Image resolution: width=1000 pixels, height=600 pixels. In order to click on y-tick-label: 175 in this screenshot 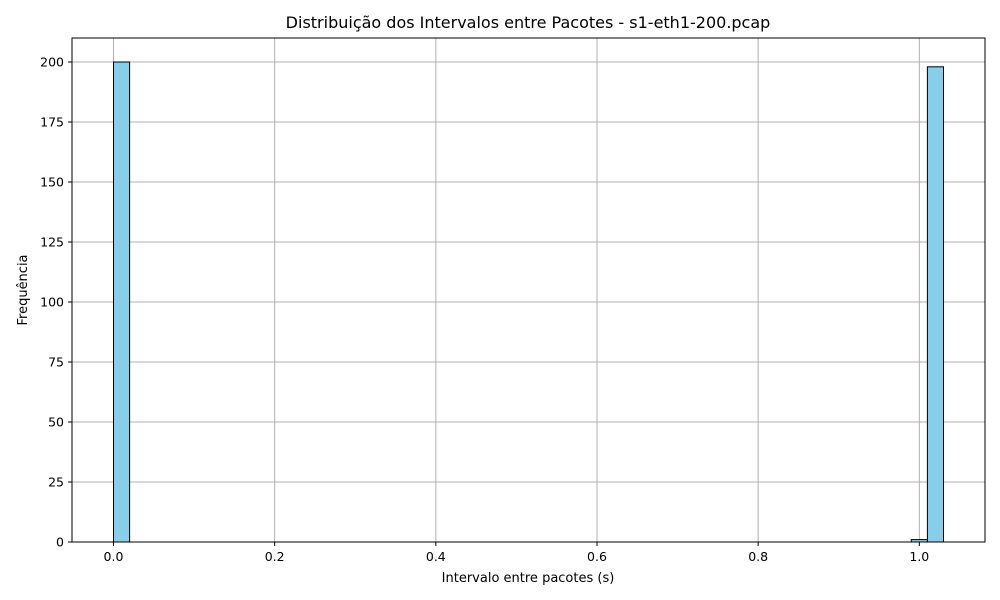, I will do `click(52, 122)`.